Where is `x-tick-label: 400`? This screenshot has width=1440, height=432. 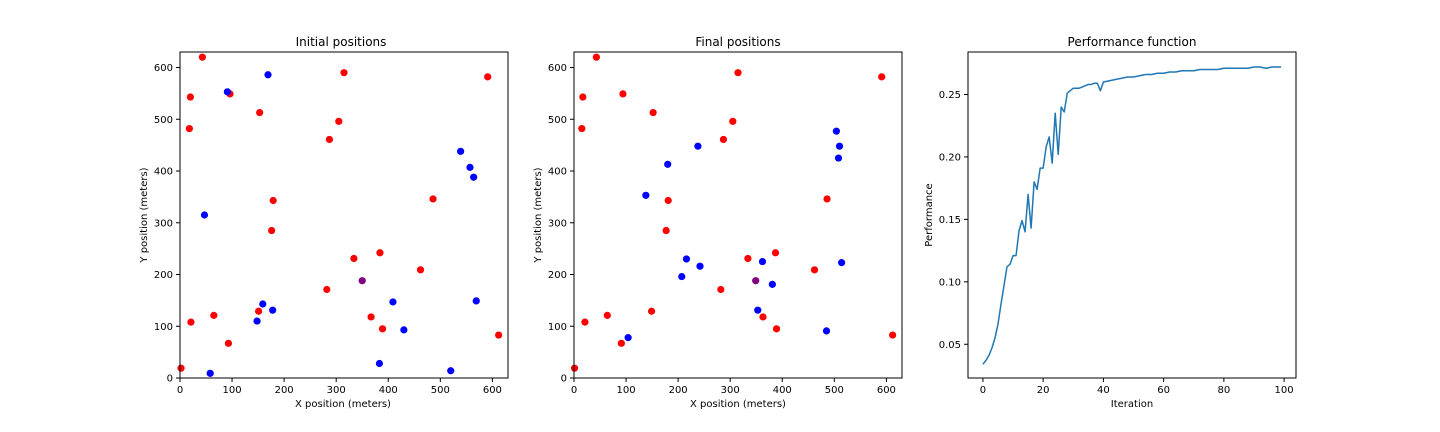 x-tick-label: 400 is located at coordinates (782, 390).